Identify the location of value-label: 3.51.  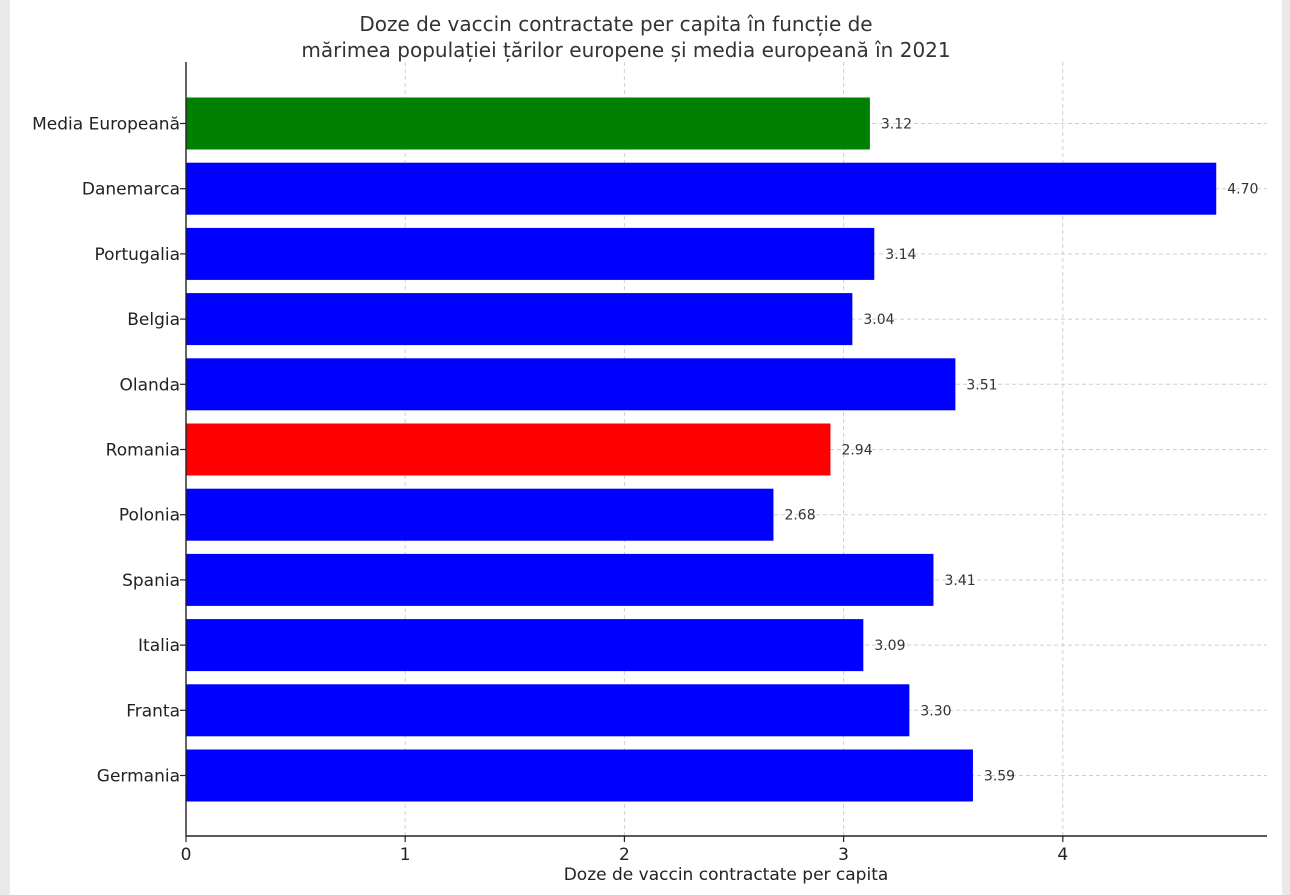
(981, 385).